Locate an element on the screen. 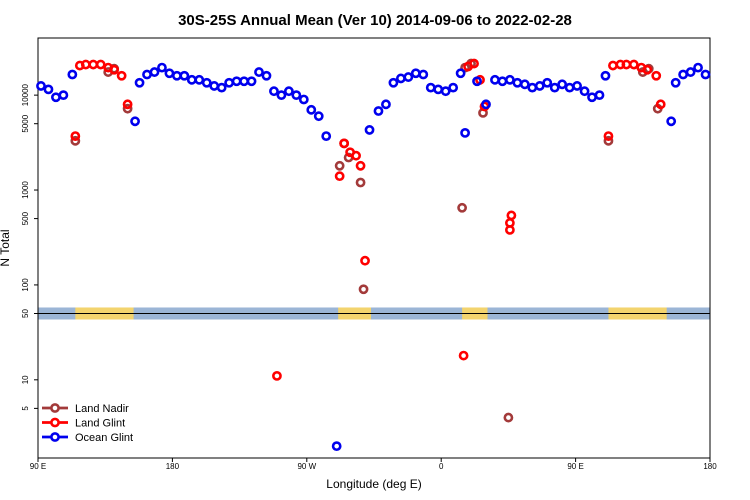  land-water-band is located at coordinates (374, 313).